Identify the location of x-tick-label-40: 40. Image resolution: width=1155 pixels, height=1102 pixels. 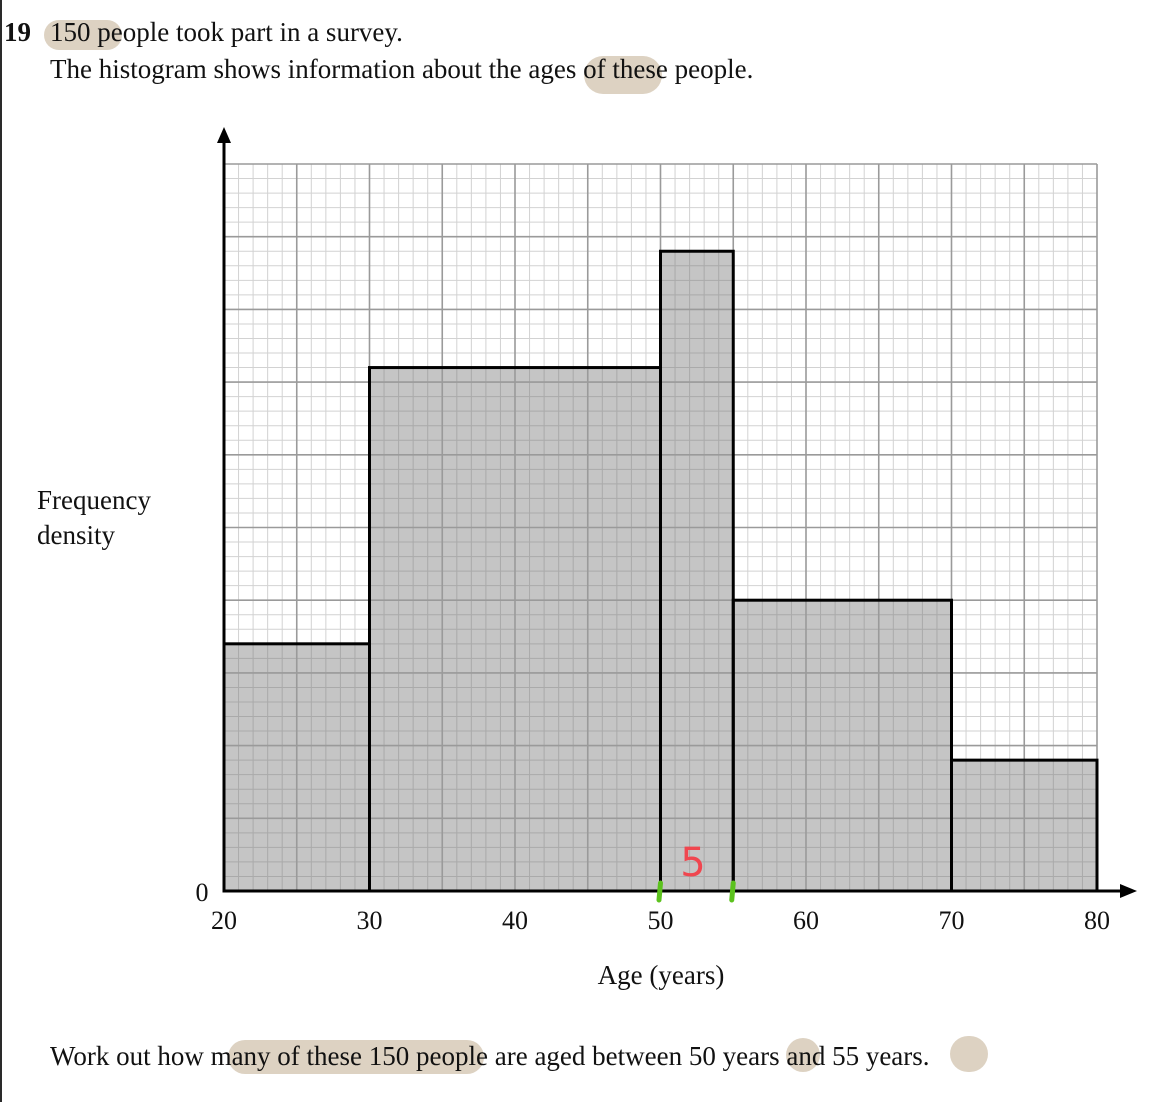
(515, 920).